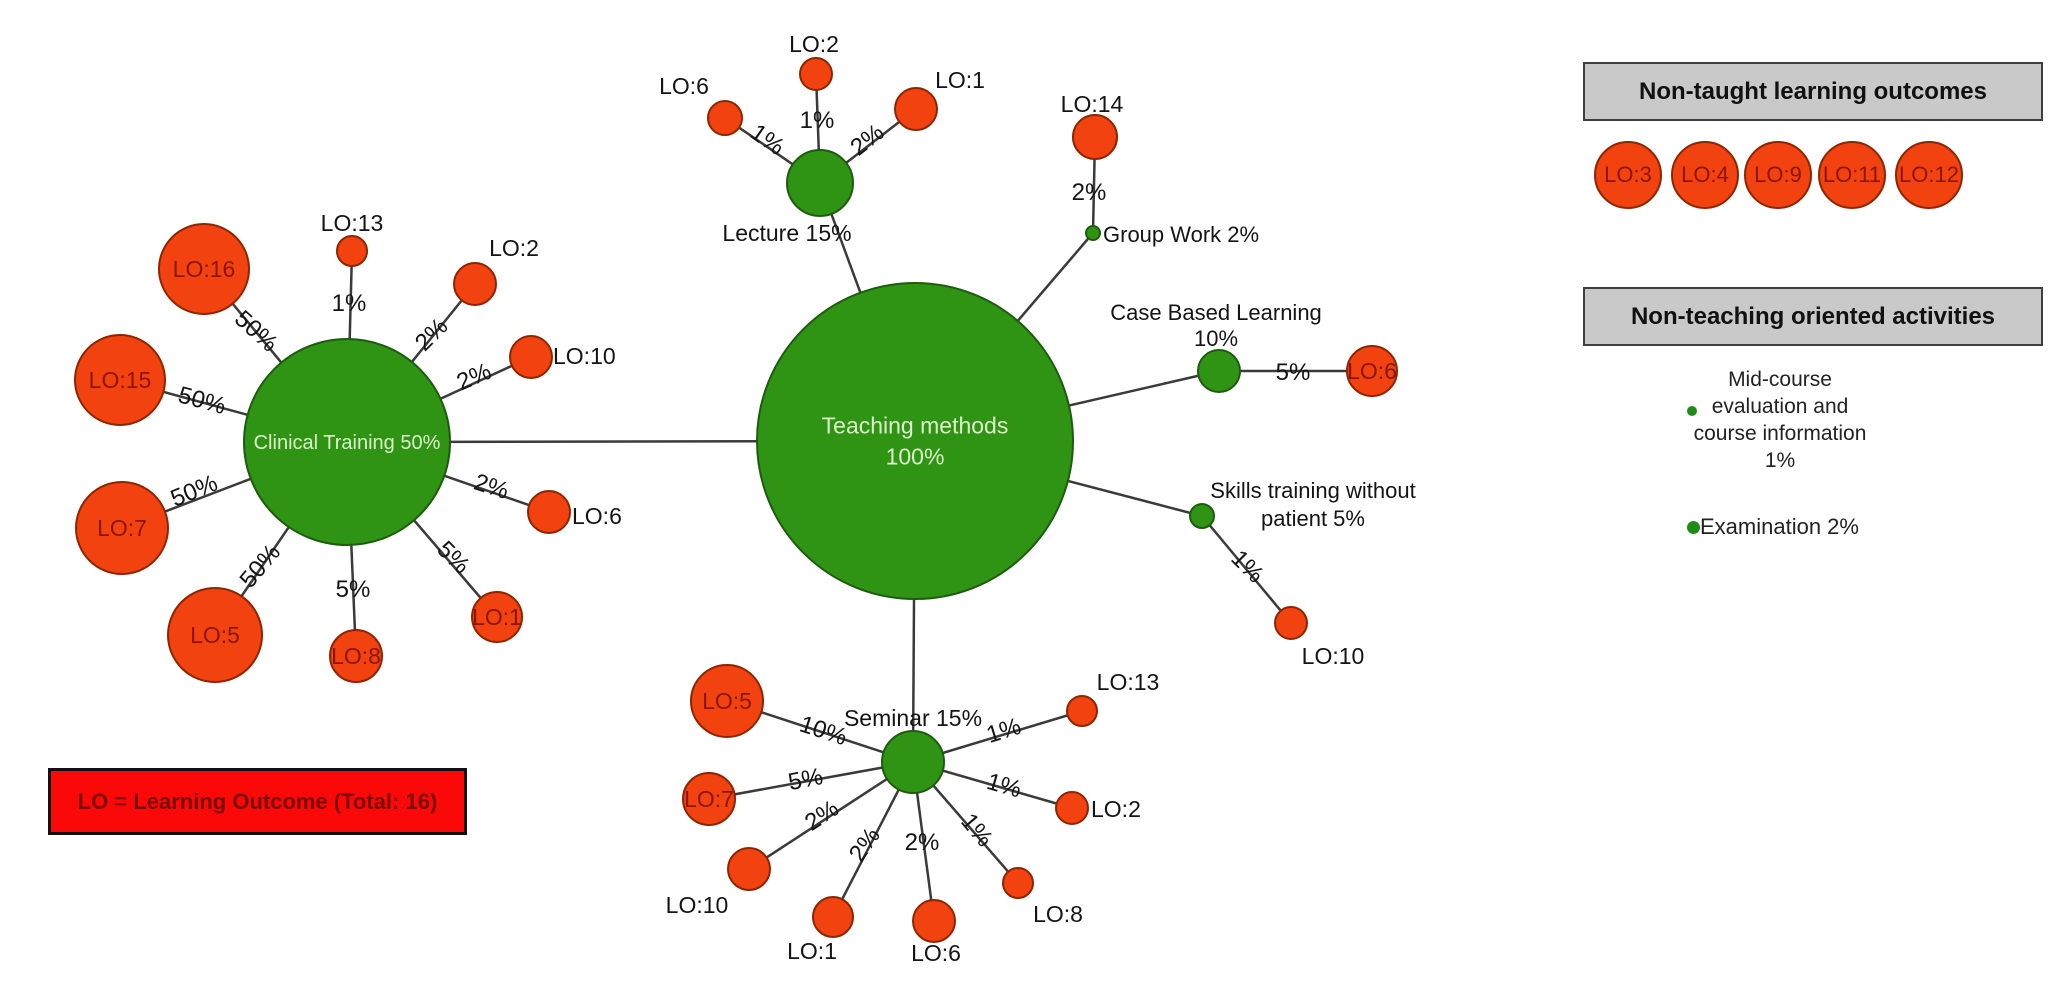 The height and width of the screenshot is (1001, 2059). What do you see at coordinates (1333, 656) in the screenshot?
I see `label-s_lo10: LO:10` at bounding box center [1333, 656].